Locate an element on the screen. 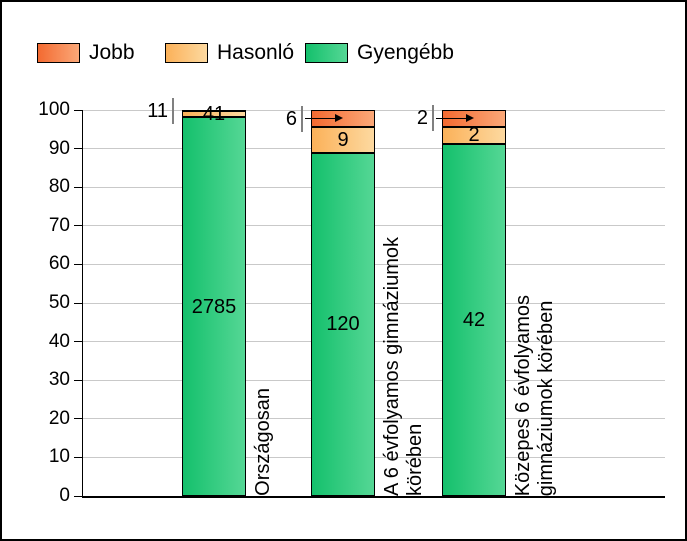 The width and height of the screenshot is (687, 541). bar-value-label-jobb: 2 is located at coordinates (422, 118).